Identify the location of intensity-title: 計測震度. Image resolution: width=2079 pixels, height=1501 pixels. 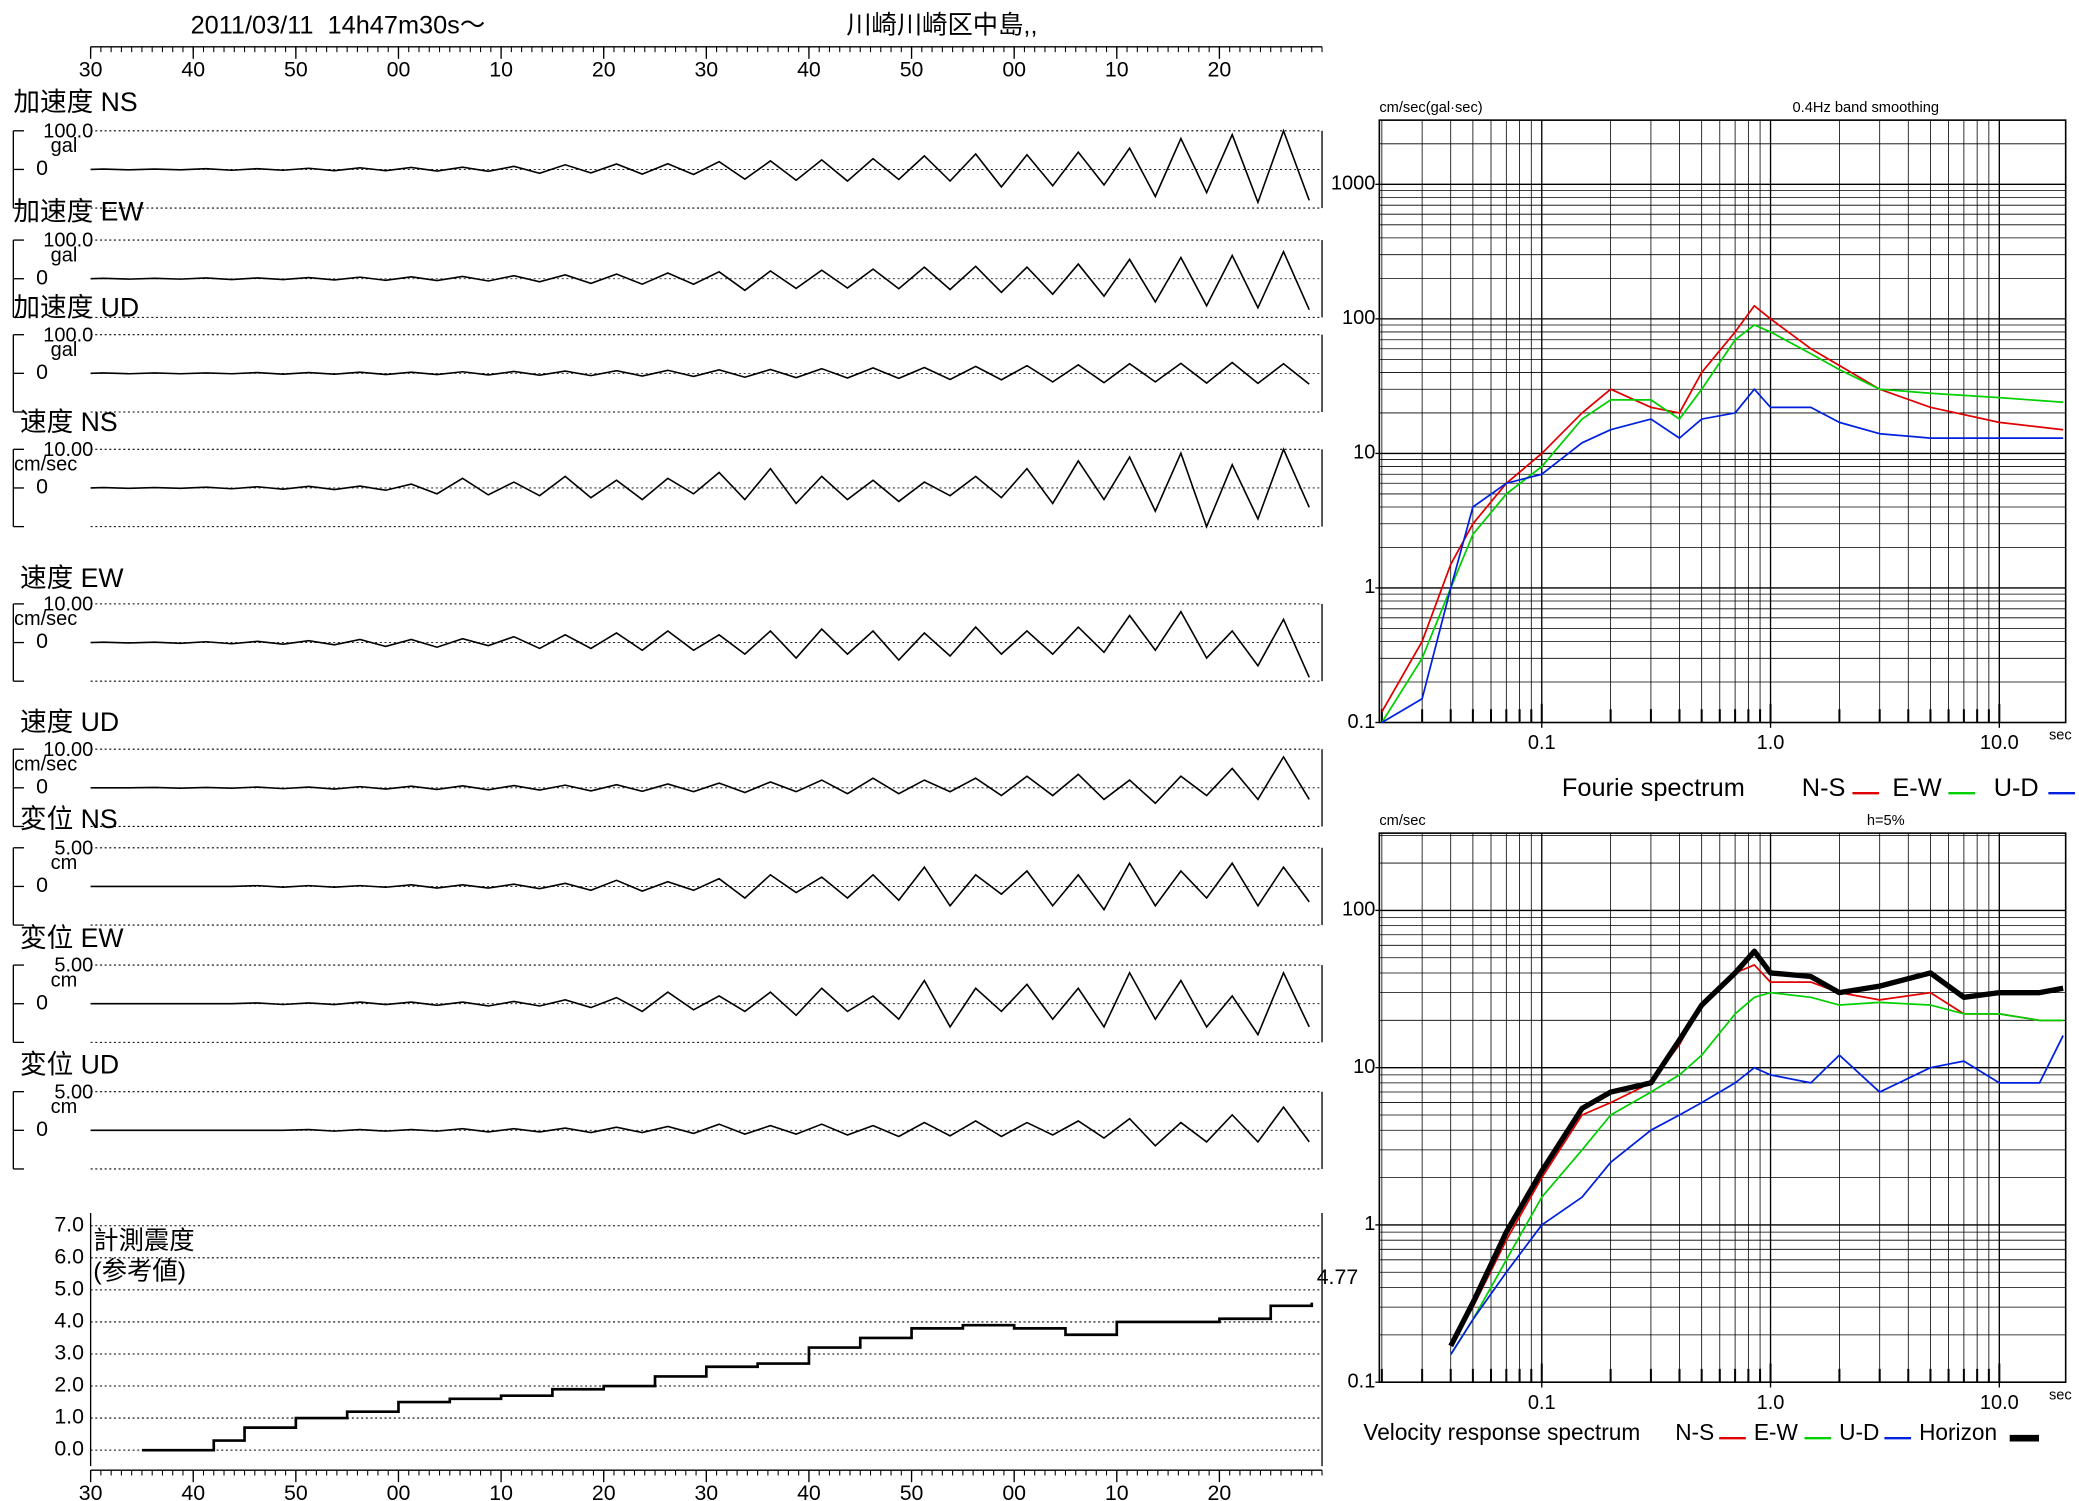
(143, 1241).